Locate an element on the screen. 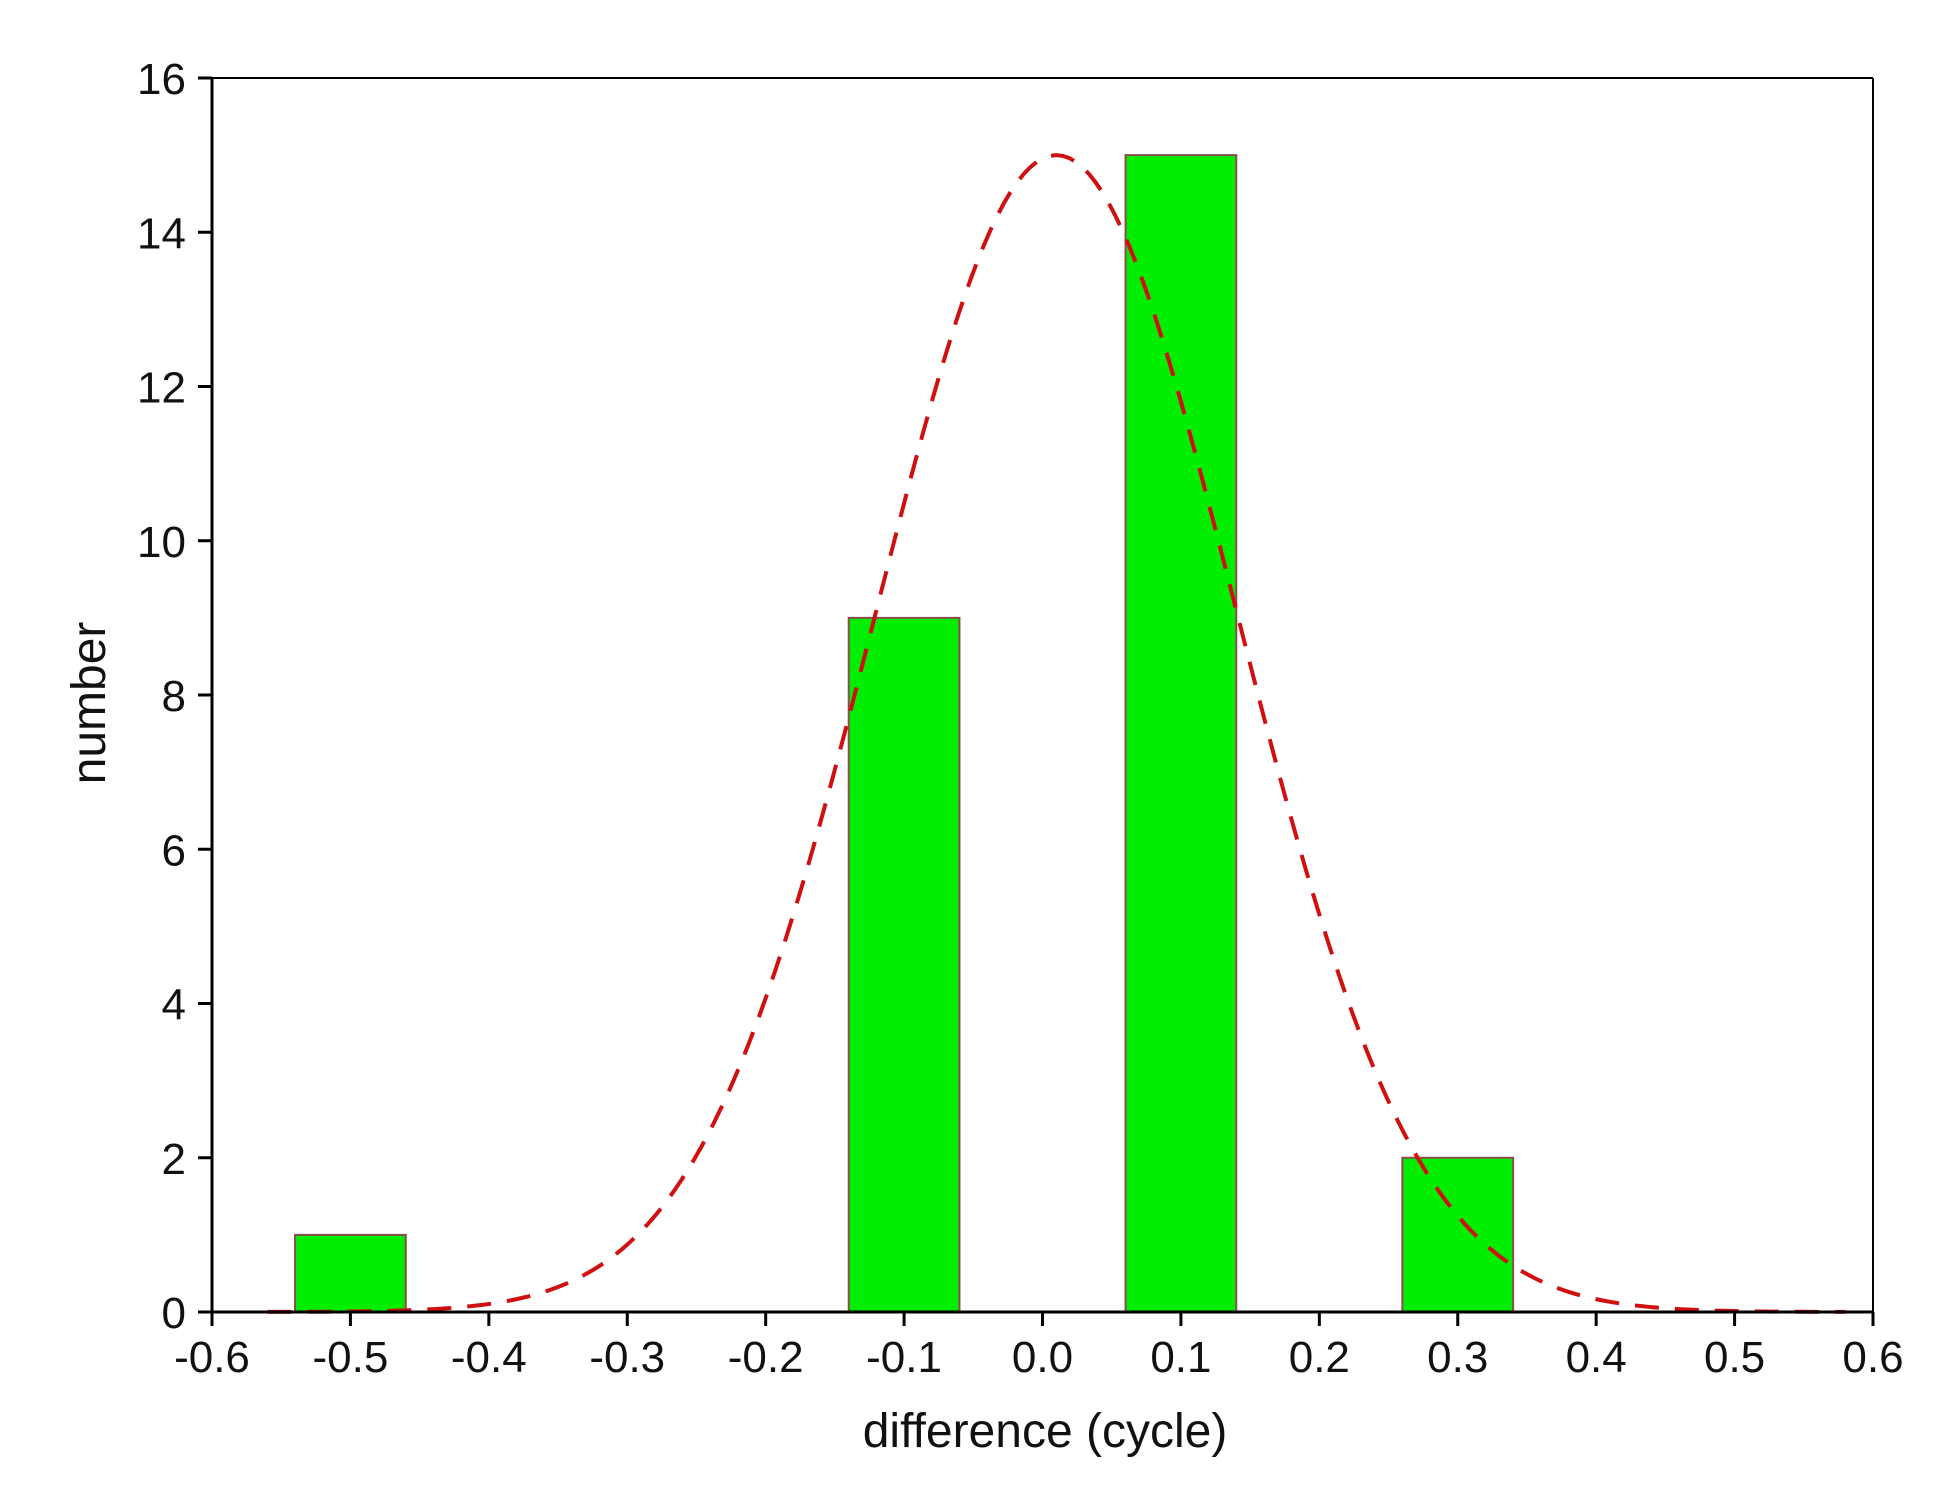 Image resolution: width=1958 pixels, height=1503 pixels. y-tick-label-2: 4 is located at coordinates (174, 1005).